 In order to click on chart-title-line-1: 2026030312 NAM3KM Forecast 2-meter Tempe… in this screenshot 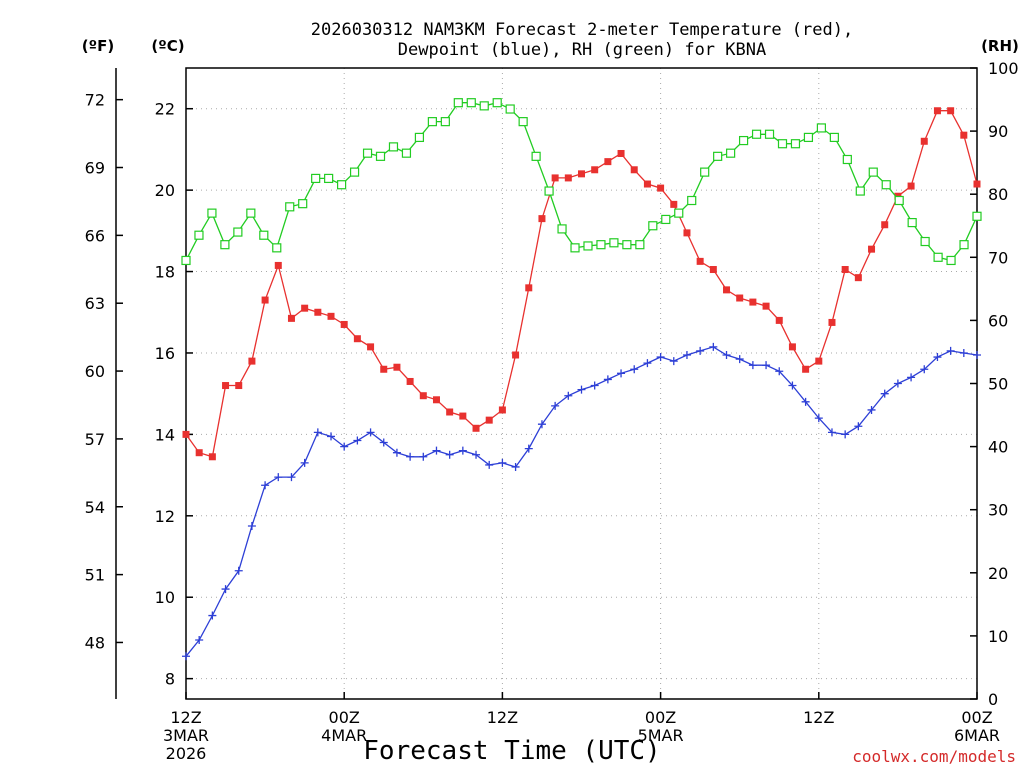, I will do `click(582, 30)`.